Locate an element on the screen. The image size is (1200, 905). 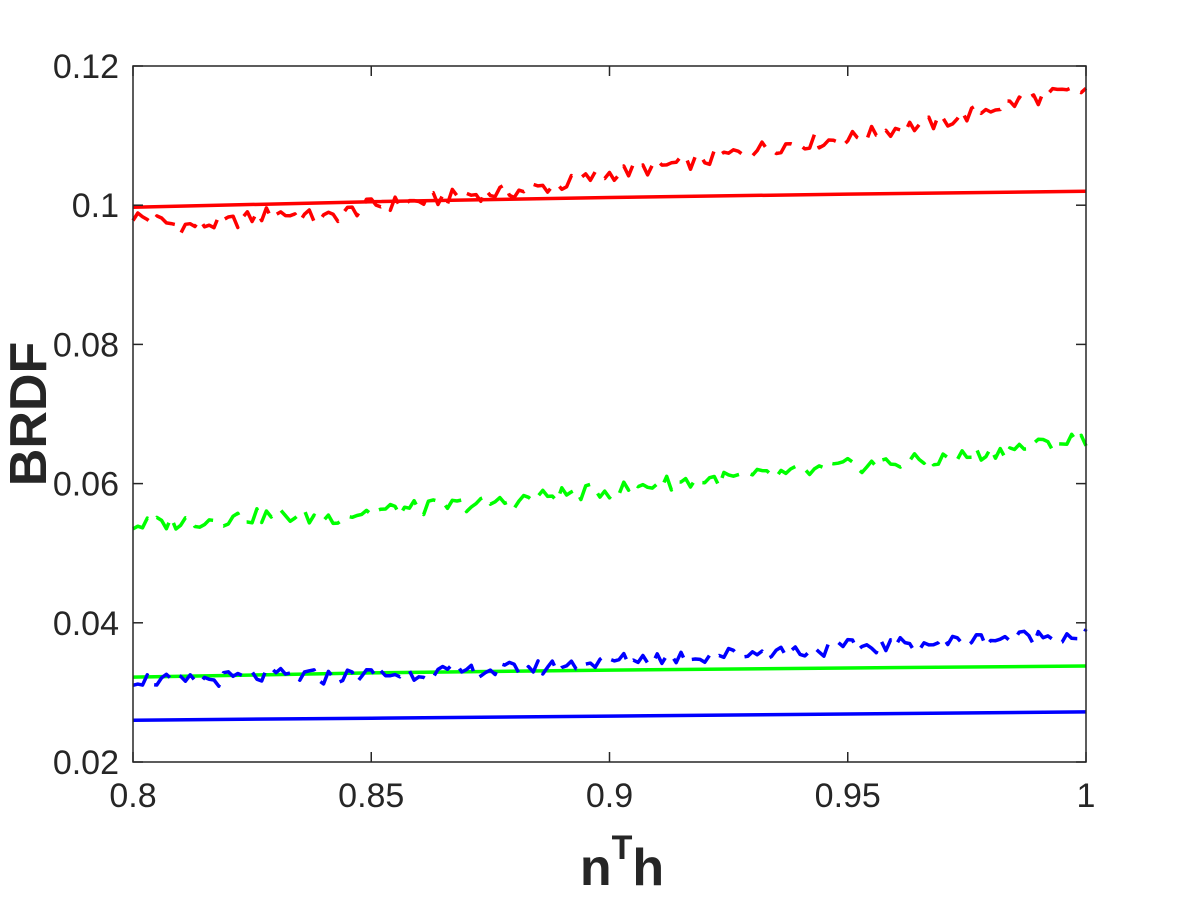
y-tick-label: 0.06 is located at coordinates (86, 485).